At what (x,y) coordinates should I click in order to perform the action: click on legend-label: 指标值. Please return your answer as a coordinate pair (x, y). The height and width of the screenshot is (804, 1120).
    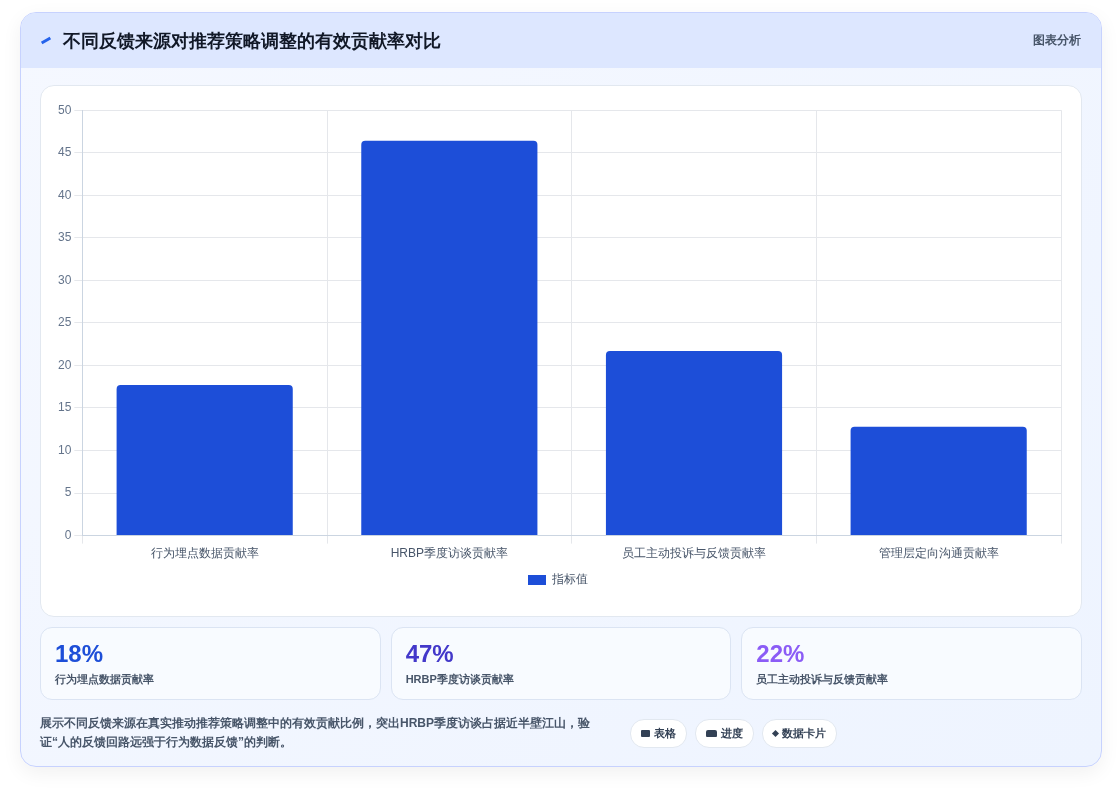
    Looking at the image, I should click on (569, 579).